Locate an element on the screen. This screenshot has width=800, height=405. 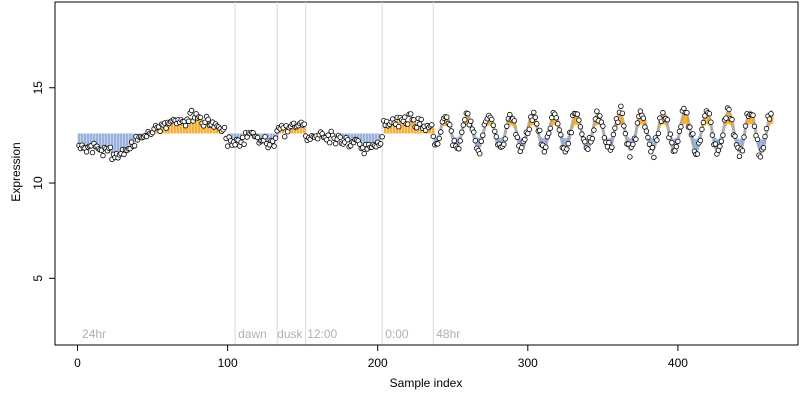
period-label: dawn is located at coordinates (252, 334).